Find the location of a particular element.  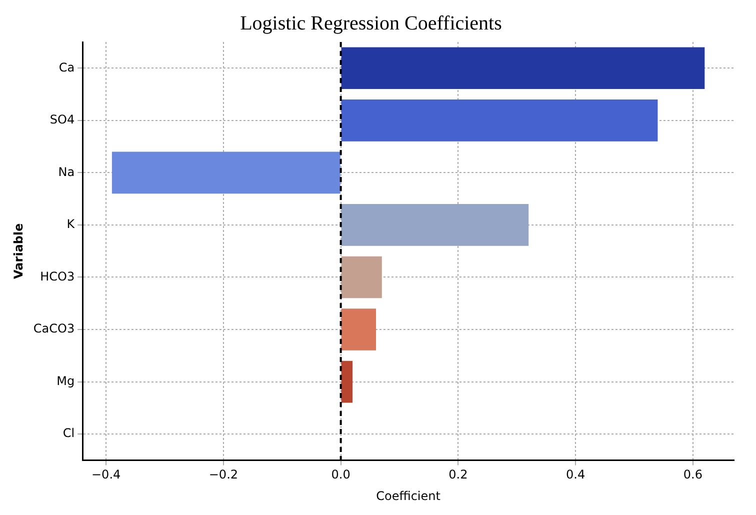

x-tick-label: −0.2 is located at coordinates (223, 475).